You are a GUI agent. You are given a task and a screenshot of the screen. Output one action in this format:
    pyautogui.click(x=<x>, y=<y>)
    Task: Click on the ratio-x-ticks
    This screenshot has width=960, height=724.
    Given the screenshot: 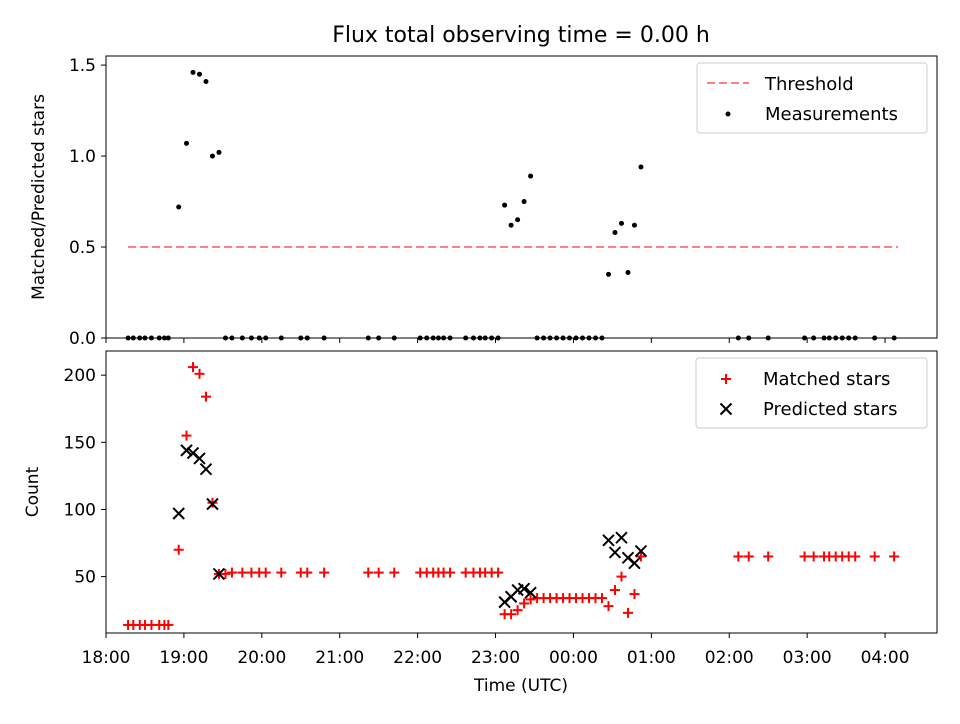 What is the action you would take?
    pyautogui.click(x=495, y=340)
    